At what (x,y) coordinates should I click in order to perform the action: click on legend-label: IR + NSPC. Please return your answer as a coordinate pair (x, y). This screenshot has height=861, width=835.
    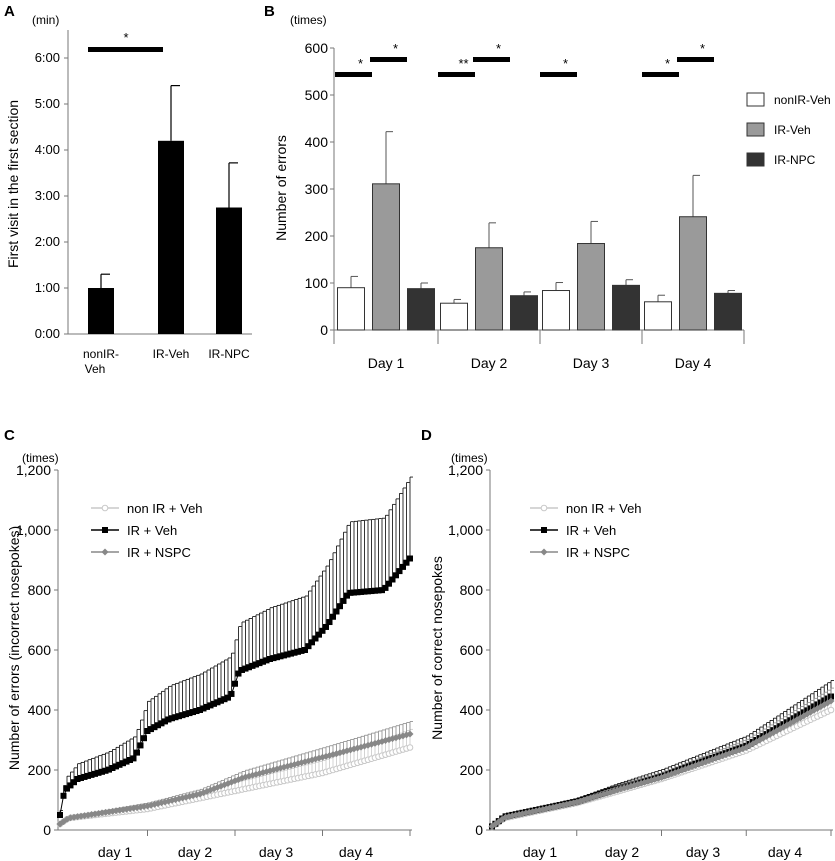
    Looking at the image, I should click on (598, 552).